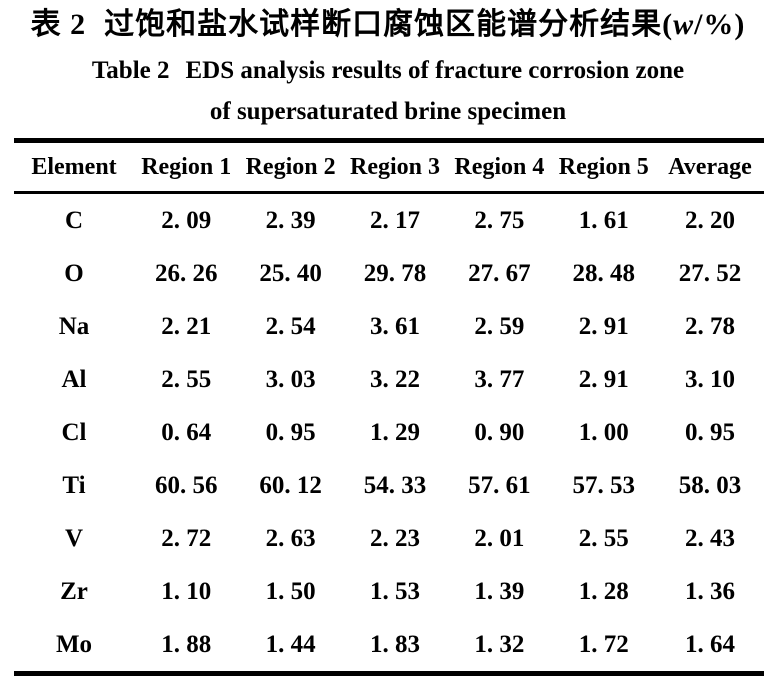  I want to click on value-cell: 1. 32, so click(499, 644).